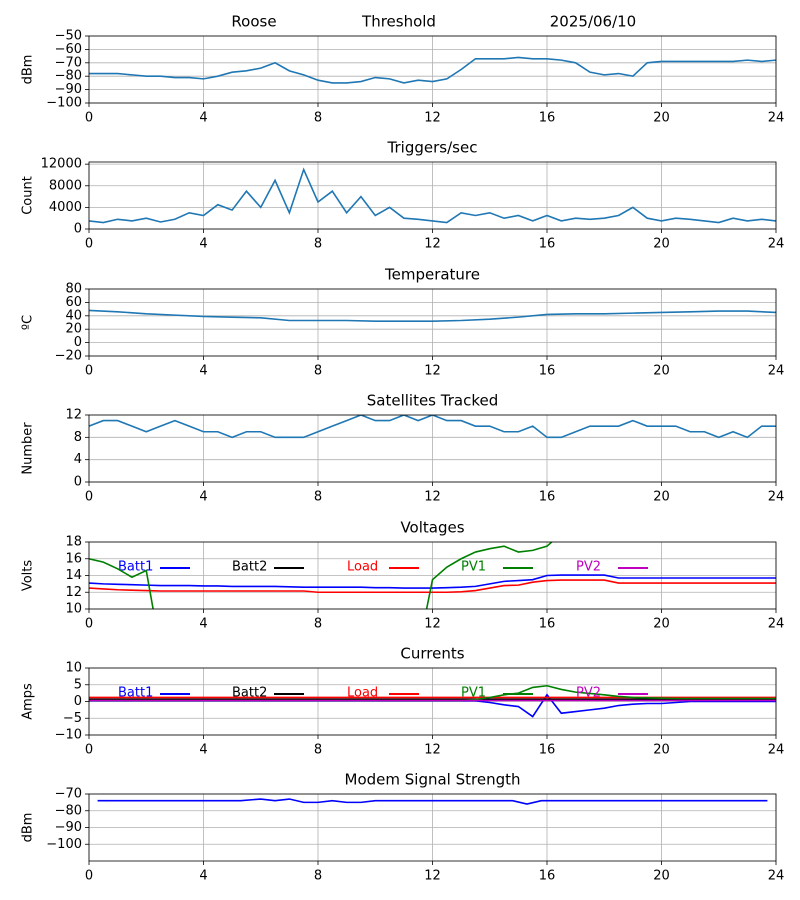 This screenshot has height=900, width=800. What do you see at coordinates (28, 322) in the screenshot?
I see `y-axis-label: ºC` at bounding box center [28, 322].